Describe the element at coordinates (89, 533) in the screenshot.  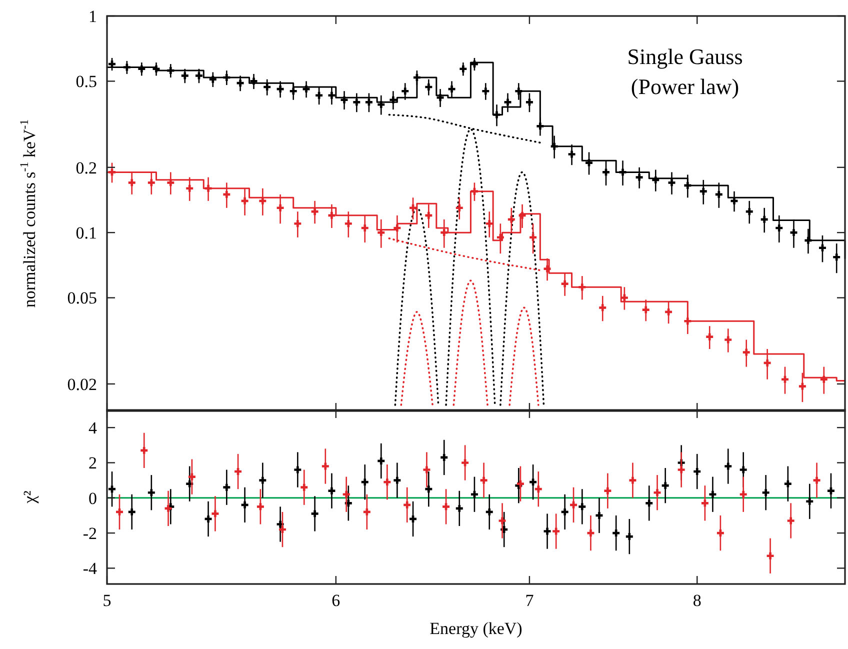
I see `y-tick-label: -2` at that location.